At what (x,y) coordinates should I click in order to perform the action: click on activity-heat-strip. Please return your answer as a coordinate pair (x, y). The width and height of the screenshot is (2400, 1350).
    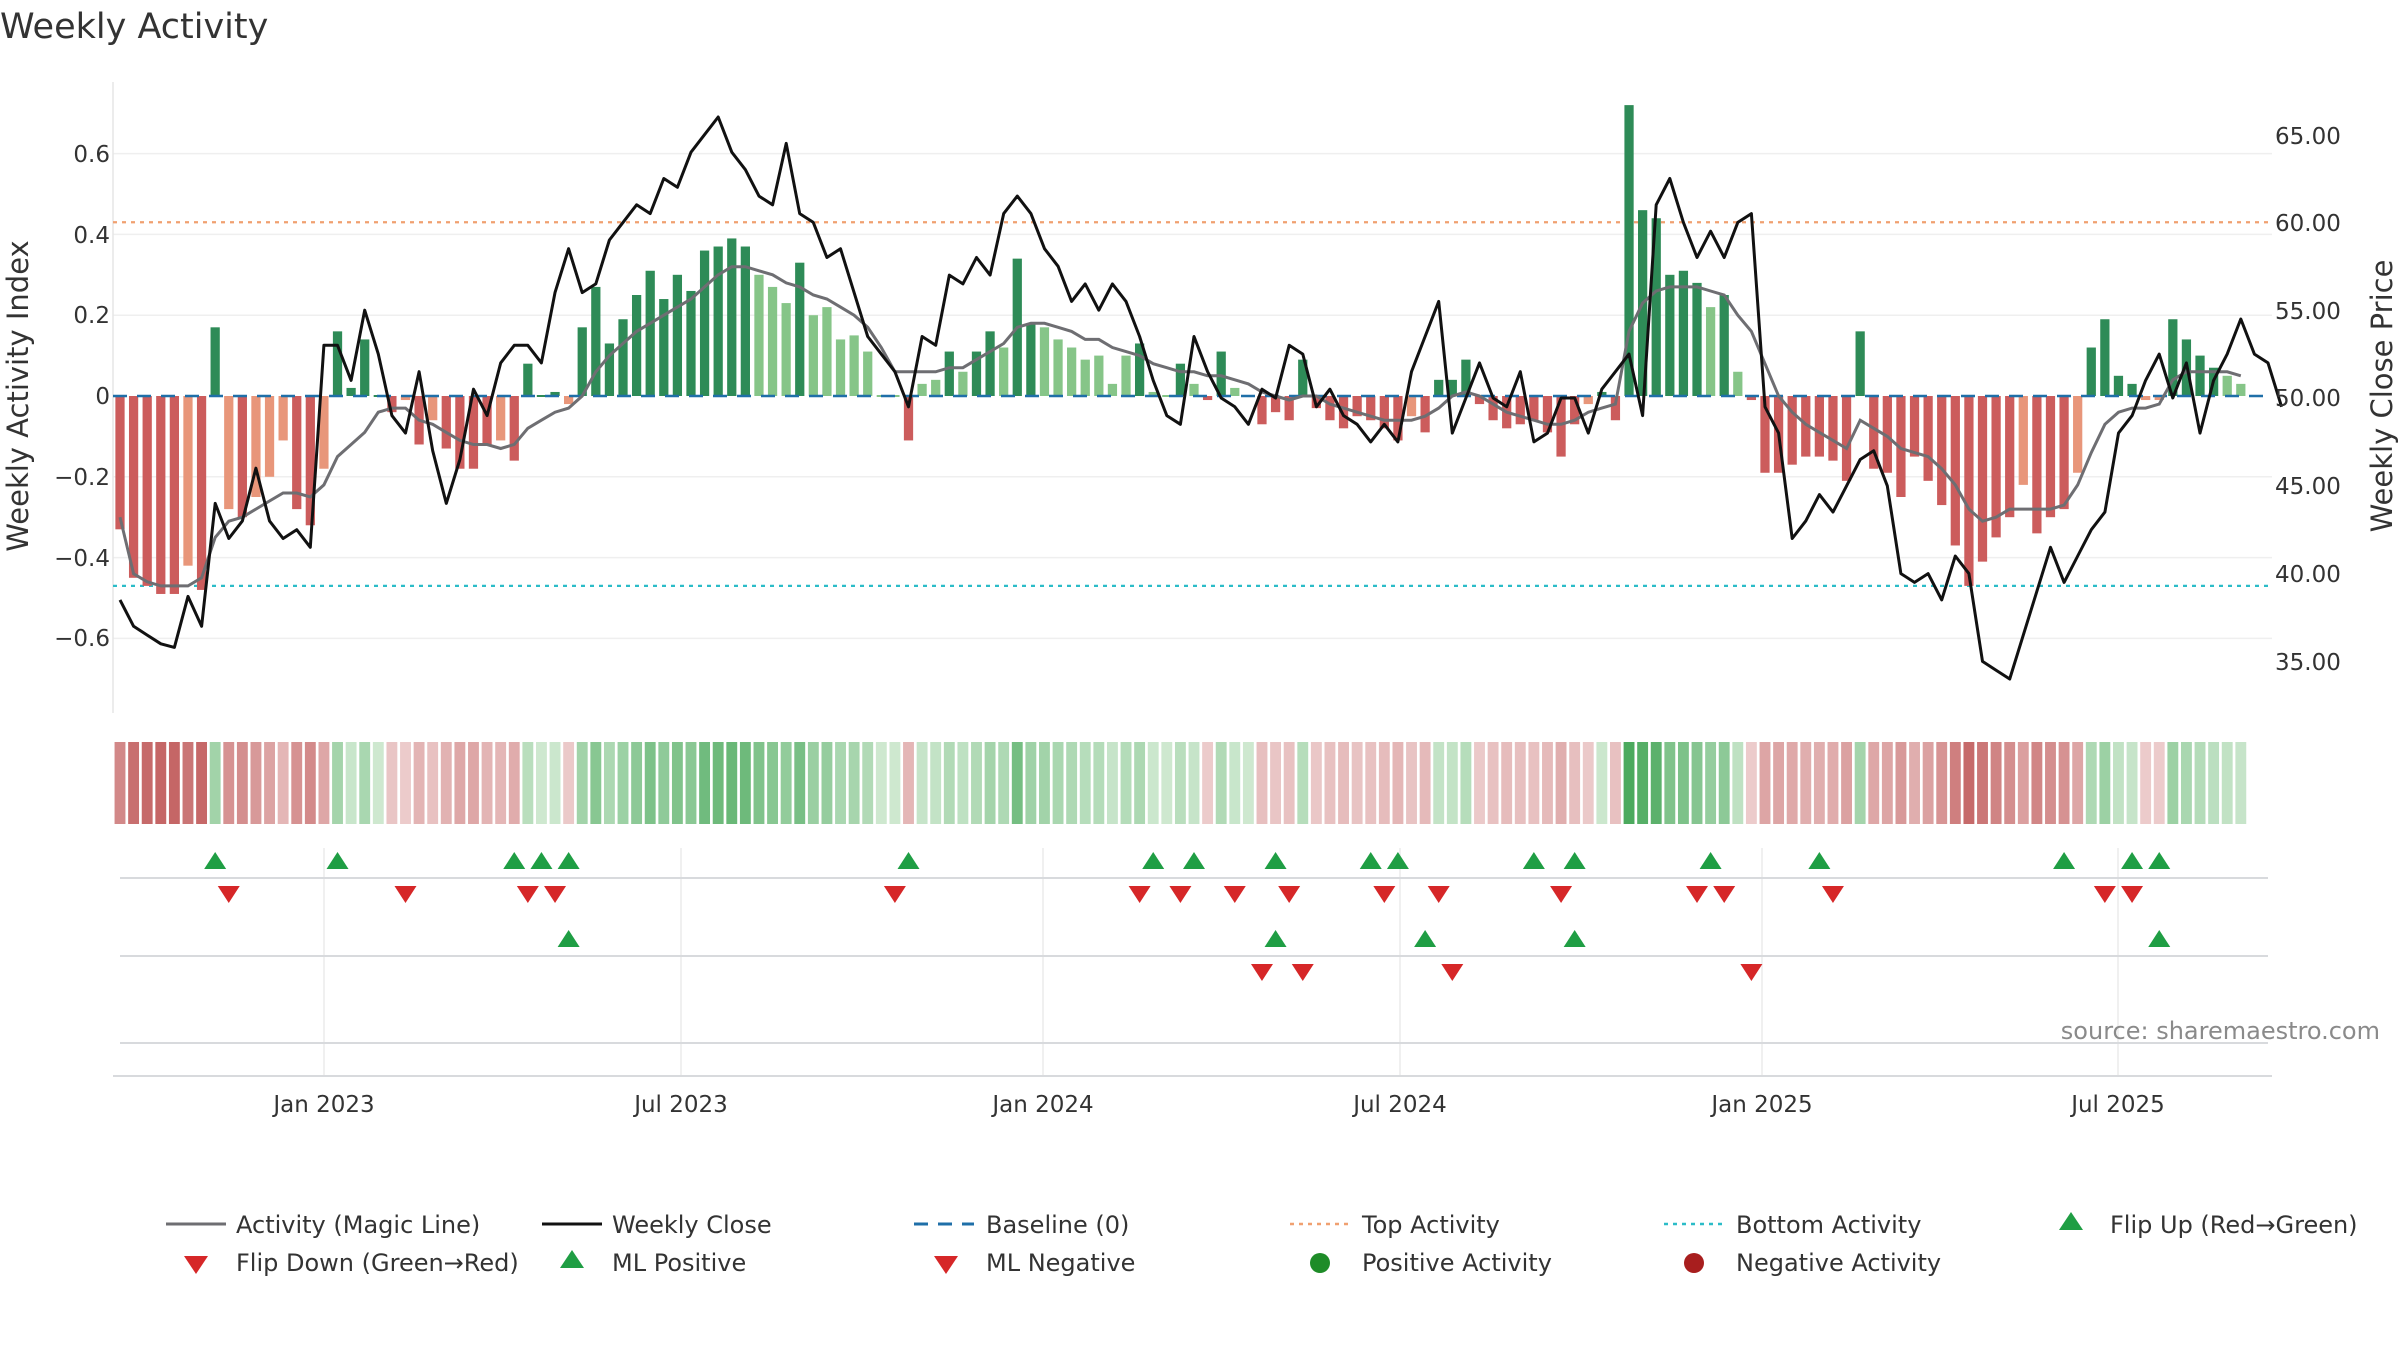
    Looking at the image, I should click on (1180, 783).